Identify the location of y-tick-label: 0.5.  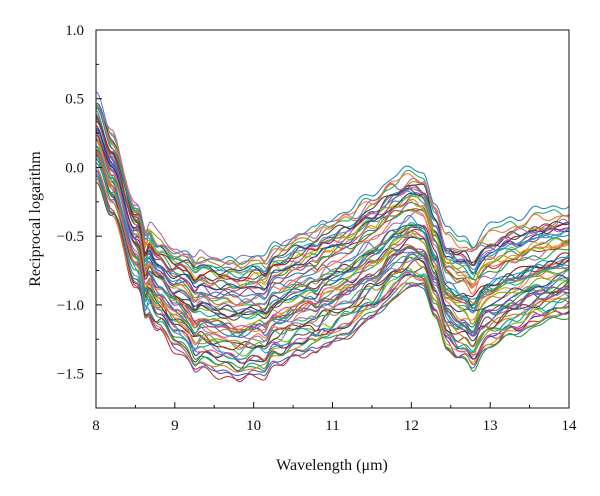
(74, 100).